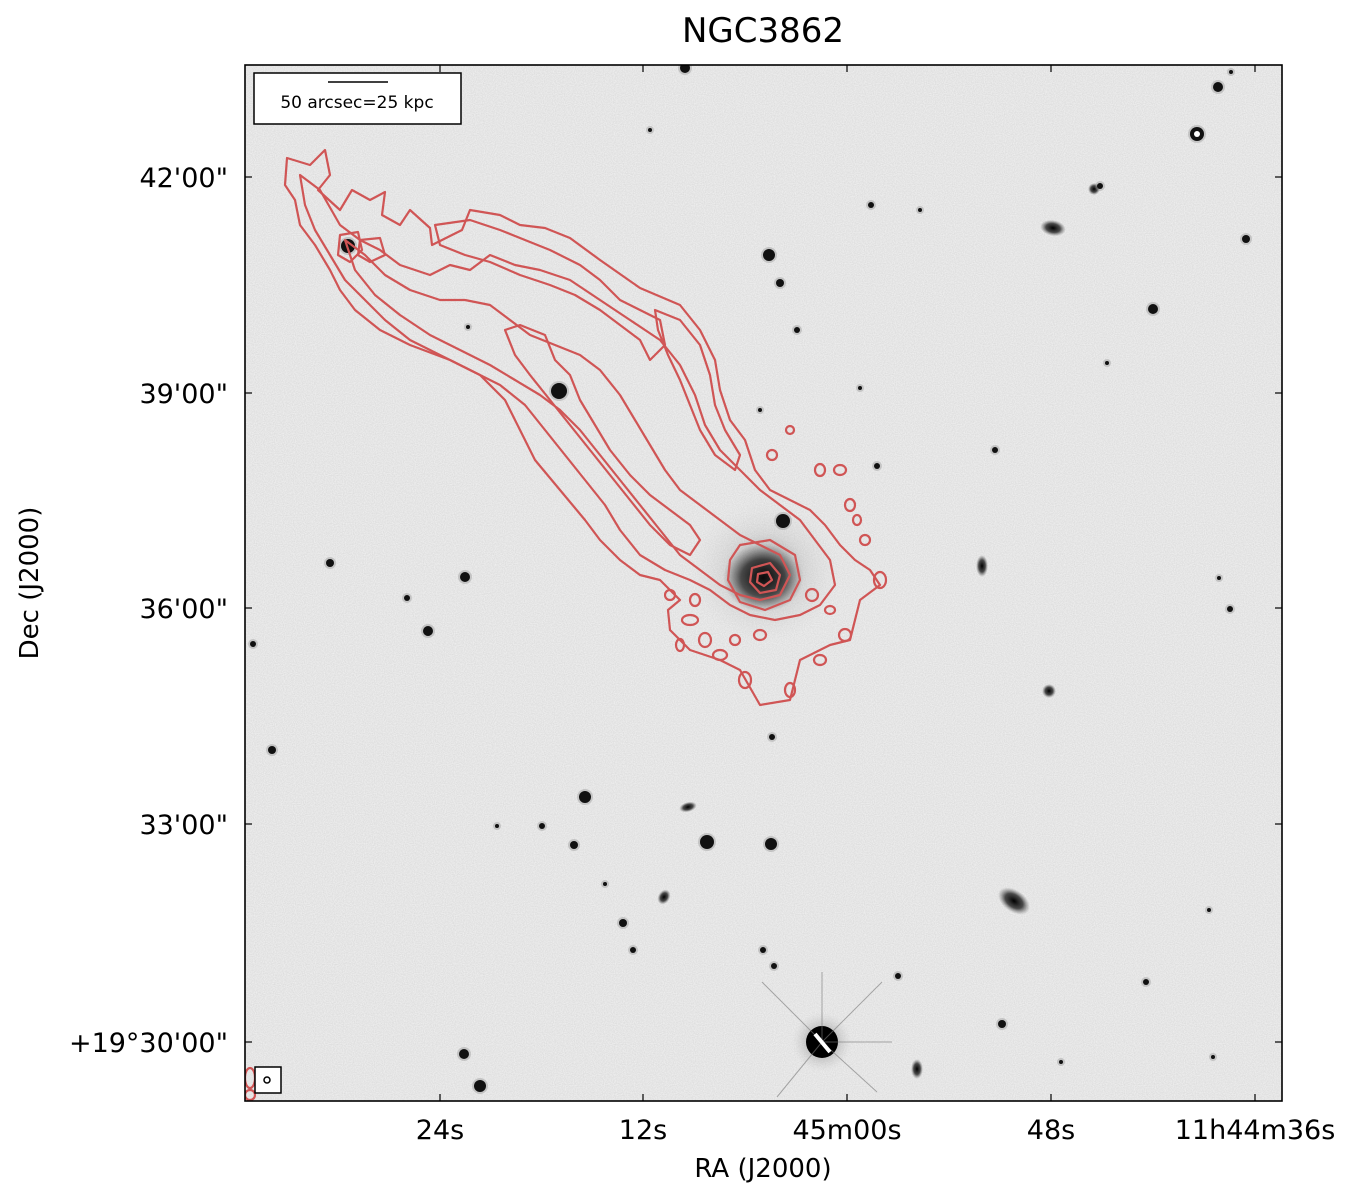 The image size is (1361, 1200). What do you see at coordinates (1051, 1130) in the screenshot?
I see `x-tick-label: 48s` at bounding box center [1051, 1130].